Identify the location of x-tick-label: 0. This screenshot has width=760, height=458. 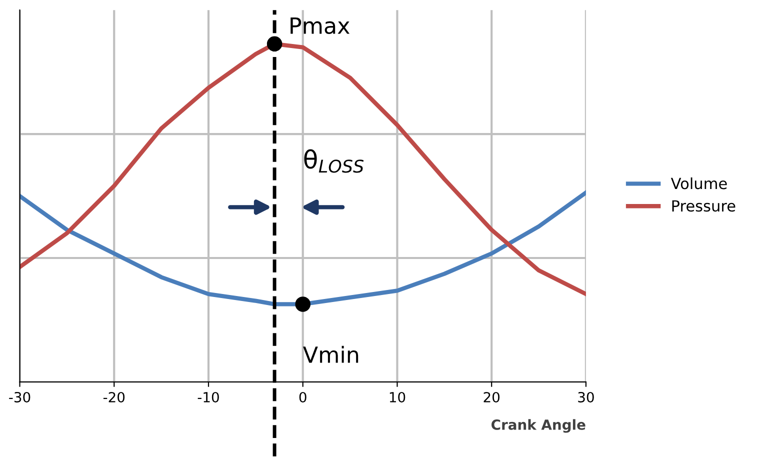
(302, 397).